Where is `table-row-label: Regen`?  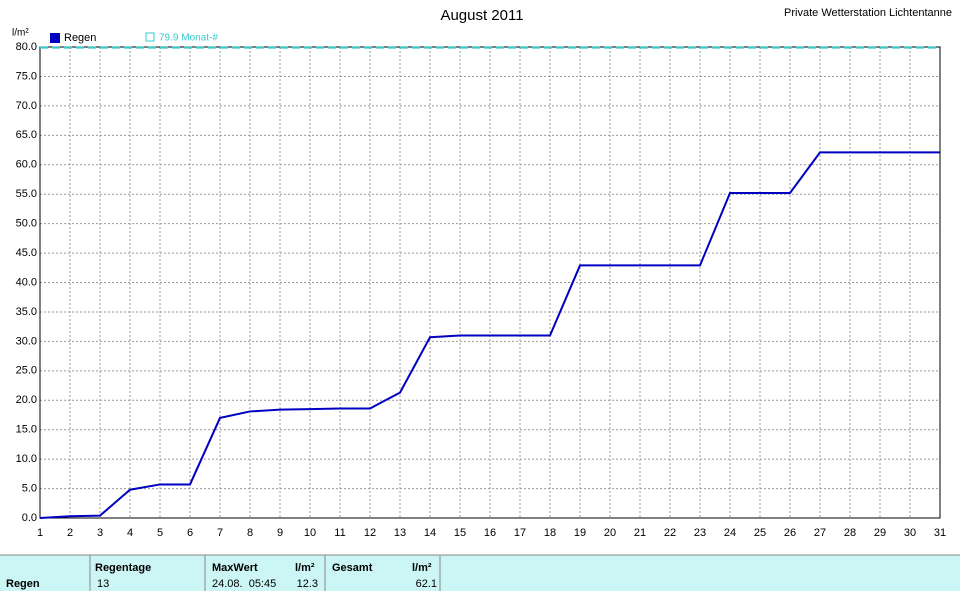
table-row-label: Regen is located at coordinates (23, 584).